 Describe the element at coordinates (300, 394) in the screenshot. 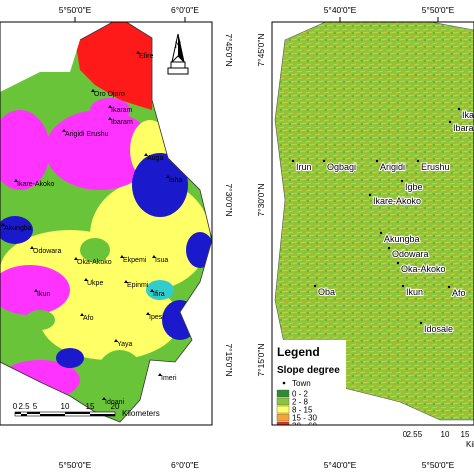

I see `legend-item: 0 - 2` at that location.